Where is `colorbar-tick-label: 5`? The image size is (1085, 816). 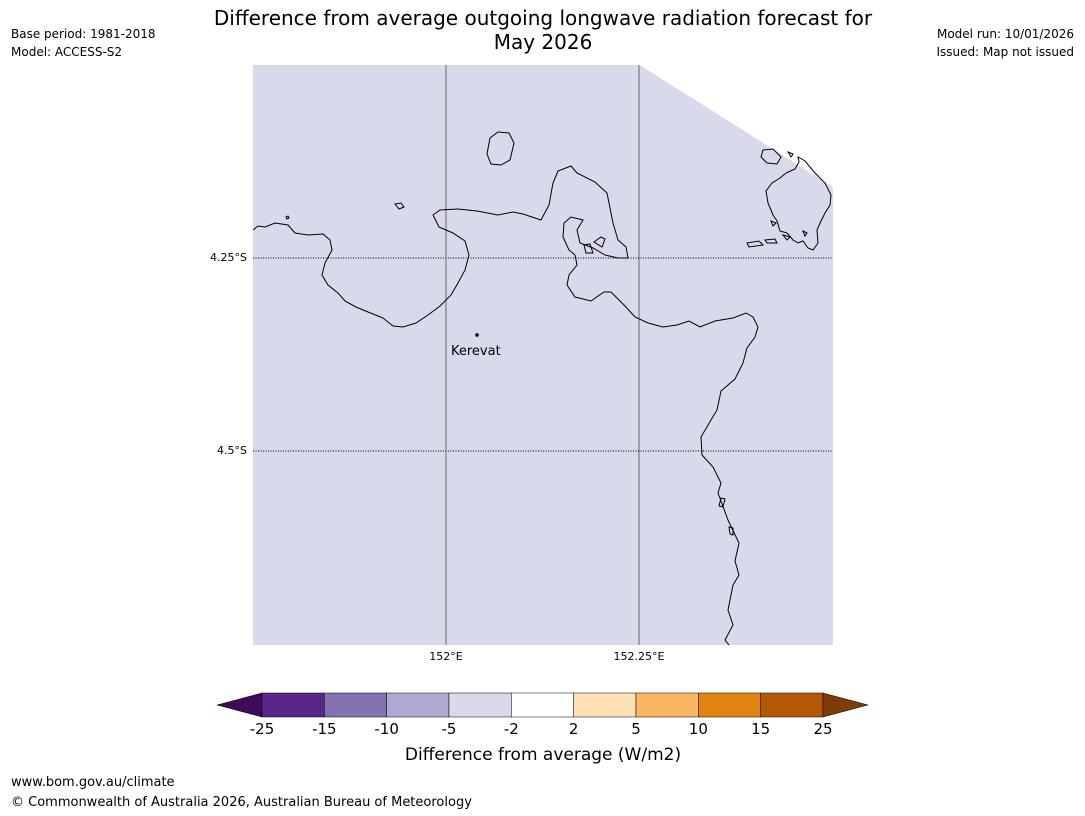
colorbar-tick-label: 5 is located at coordinates (636, 729).